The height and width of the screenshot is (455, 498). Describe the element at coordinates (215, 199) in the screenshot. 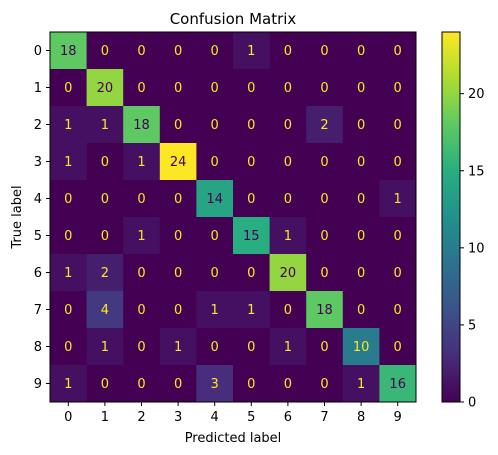

I see `heatmap-cell-r4-c4` at that location.